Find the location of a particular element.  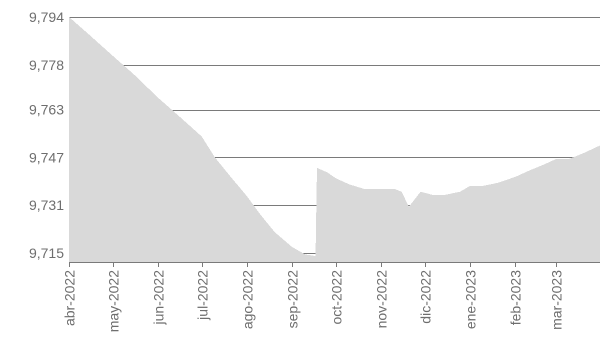

x-tick-label: abr-2022 is located at coordinates (70, 298).